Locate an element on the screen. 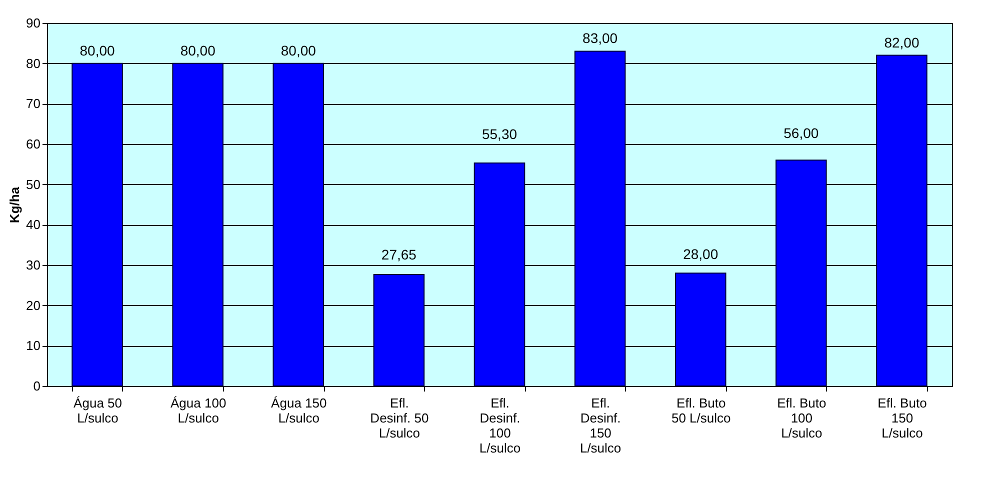 This screenshot has height=499, width=997. y-axis-title: Kg/ha is located at coordinates (14, 205).